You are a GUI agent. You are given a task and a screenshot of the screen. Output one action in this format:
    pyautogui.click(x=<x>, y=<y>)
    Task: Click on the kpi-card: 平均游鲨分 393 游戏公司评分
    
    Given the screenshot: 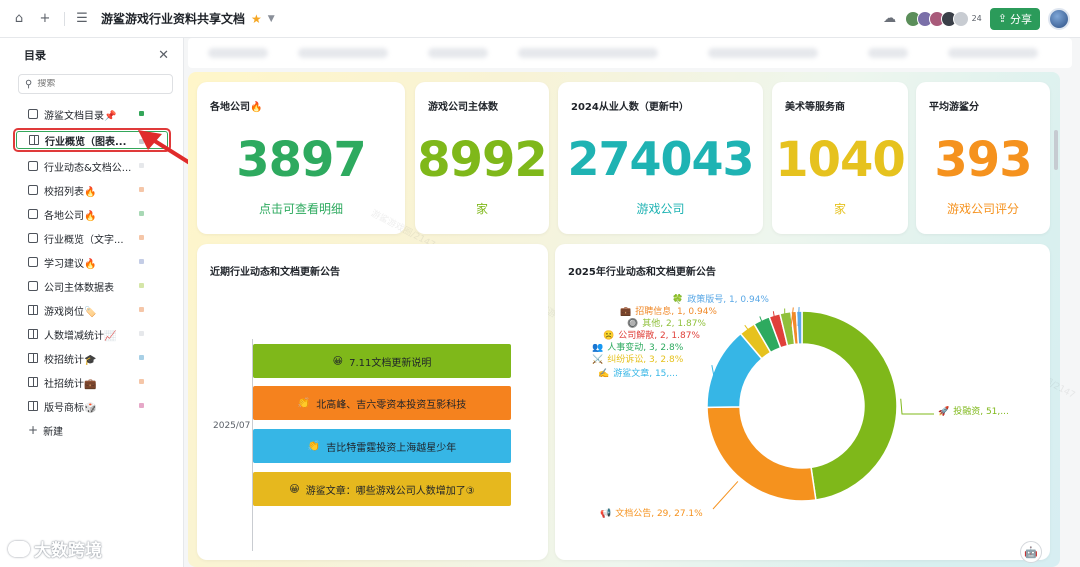 What is the action you would take?
    pyautogui.click(x=983, y=158)
    